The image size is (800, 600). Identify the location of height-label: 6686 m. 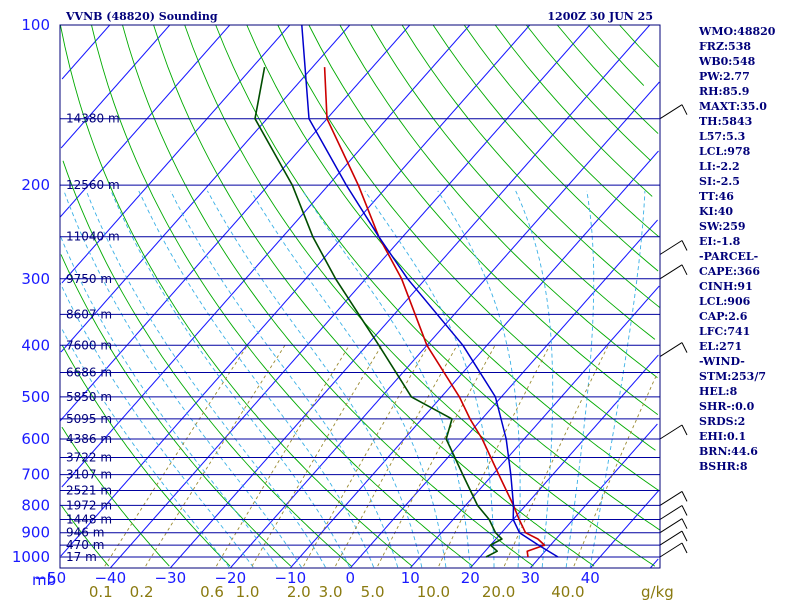
(89, 373).